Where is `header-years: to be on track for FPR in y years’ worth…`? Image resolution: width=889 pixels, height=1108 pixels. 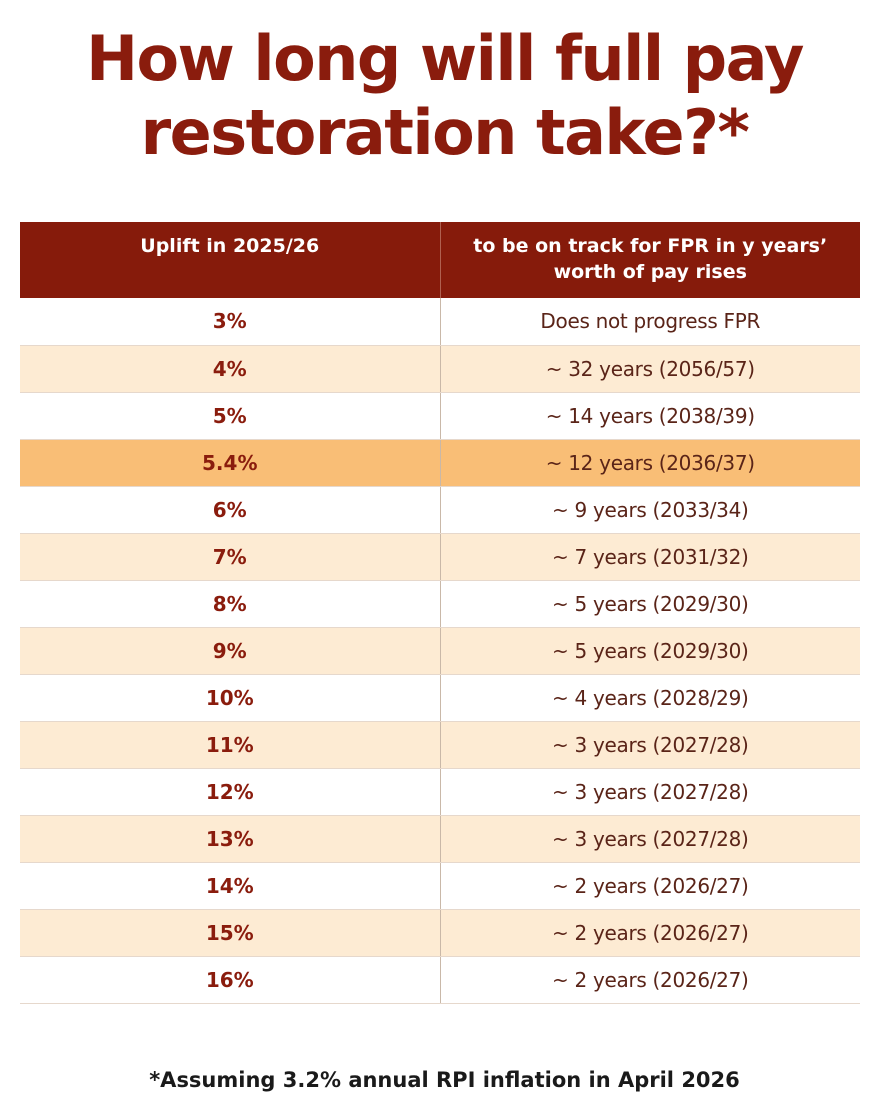
header-years: to be on track for FPR in y years’ worth… is located at coordinates (650, 260).